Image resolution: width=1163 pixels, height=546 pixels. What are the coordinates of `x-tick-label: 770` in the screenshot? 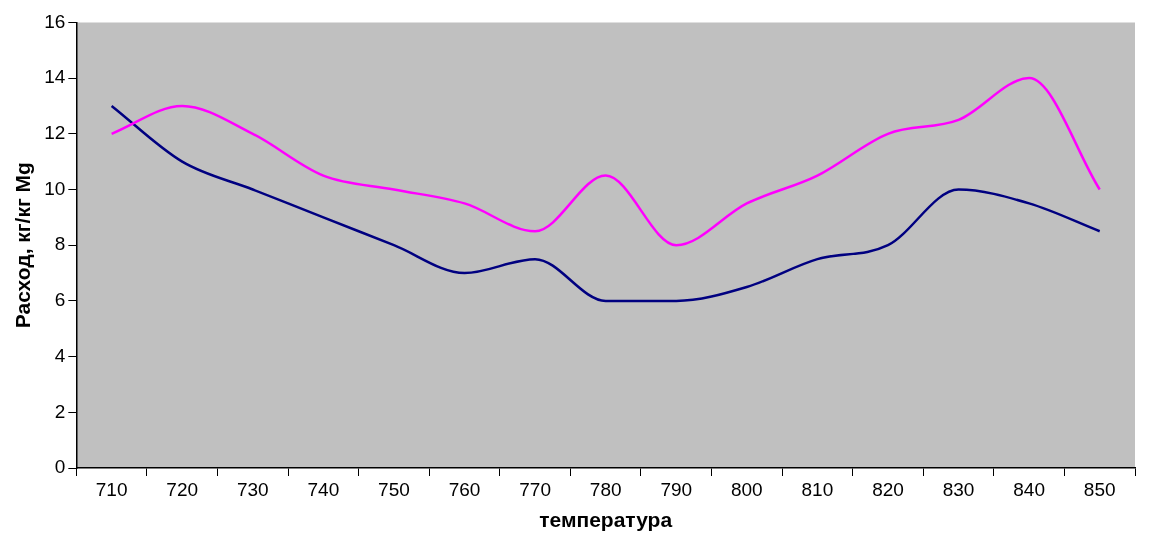 It's located at (535, 489).